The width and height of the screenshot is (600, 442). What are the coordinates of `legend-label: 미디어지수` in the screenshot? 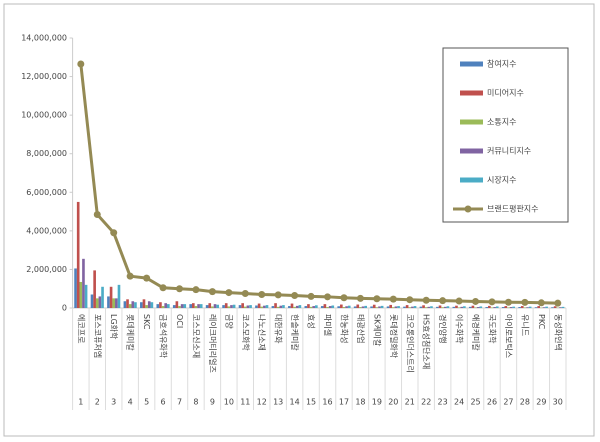 It's located at (505, 93).